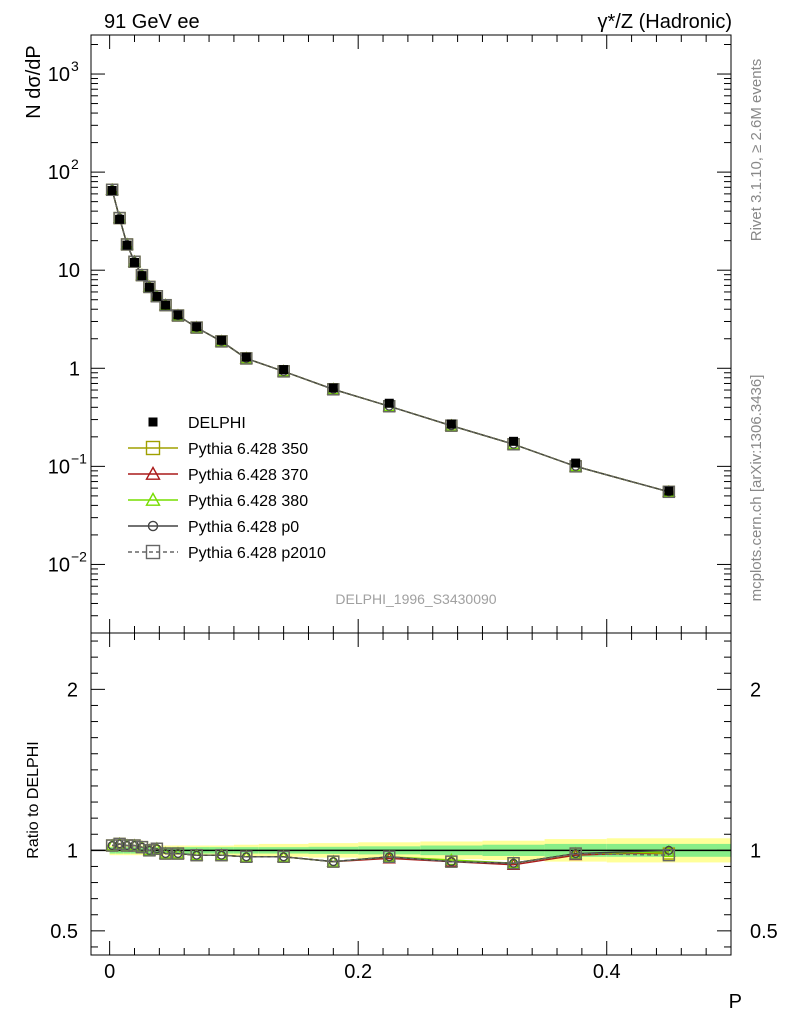  What do you see at coordinates (72, 690) in the screenshot?
I see `ratio-y-tick-label: 2` at bounding box center [72, 690].